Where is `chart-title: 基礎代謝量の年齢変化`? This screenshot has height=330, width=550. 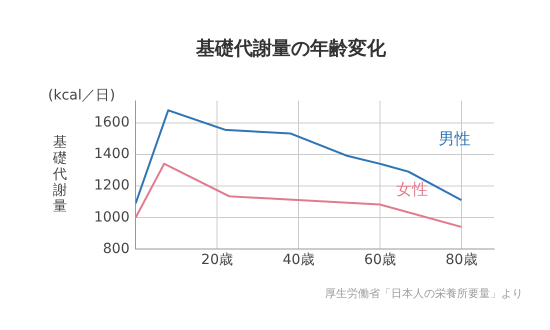 chart-title: 基礎代謝量の年齢変化 is located at coordinates (291, 48).